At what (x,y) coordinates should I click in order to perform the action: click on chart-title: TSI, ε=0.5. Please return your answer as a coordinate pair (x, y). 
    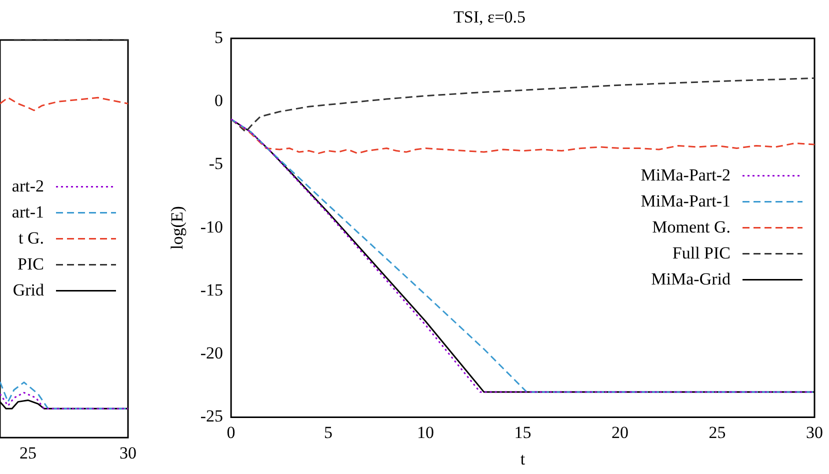
    Looking at the image, I should click on (490, 17).